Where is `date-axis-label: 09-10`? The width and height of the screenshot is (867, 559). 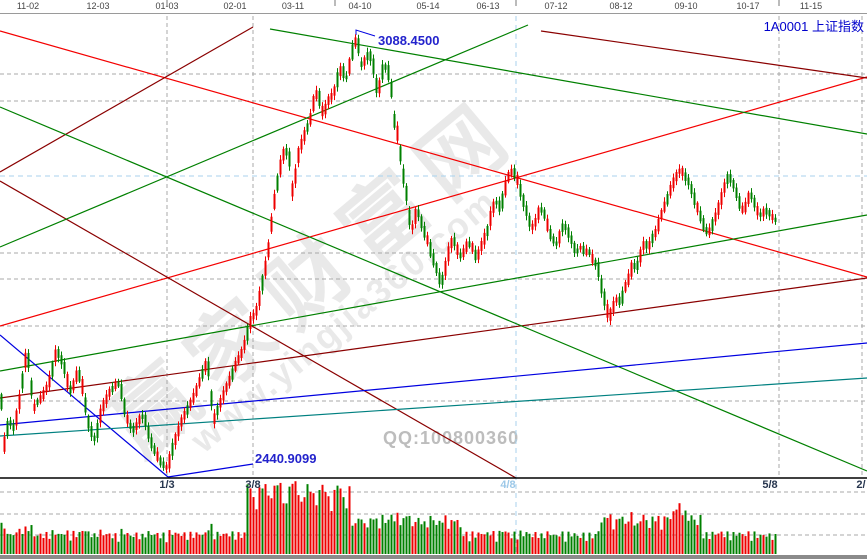
date-axis-label: 09-10 is located at coordinates (686, 6).